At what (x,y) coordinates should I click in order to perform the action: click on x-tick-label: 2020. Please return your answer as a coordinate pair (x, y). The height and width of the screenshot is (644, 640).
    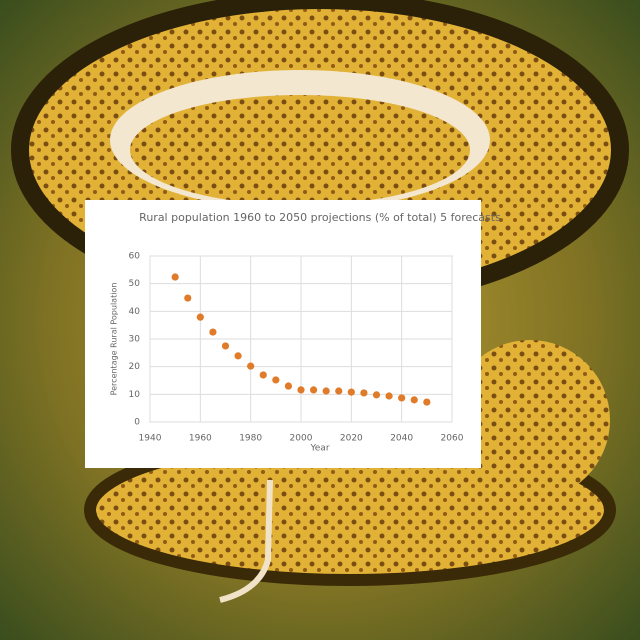
    Looking at the image, I should click on (351, 439).